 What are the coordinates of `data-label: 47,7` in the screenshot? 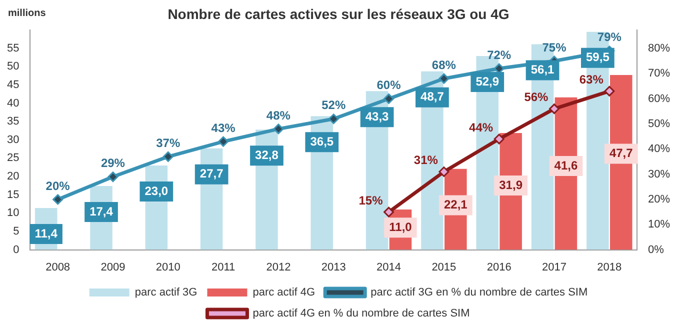 It's located at (621, 153).